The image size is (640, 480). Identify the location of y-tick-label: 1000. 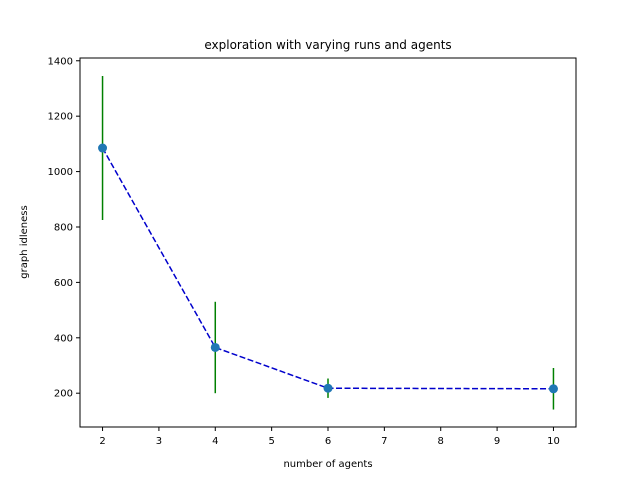
(60, 172).